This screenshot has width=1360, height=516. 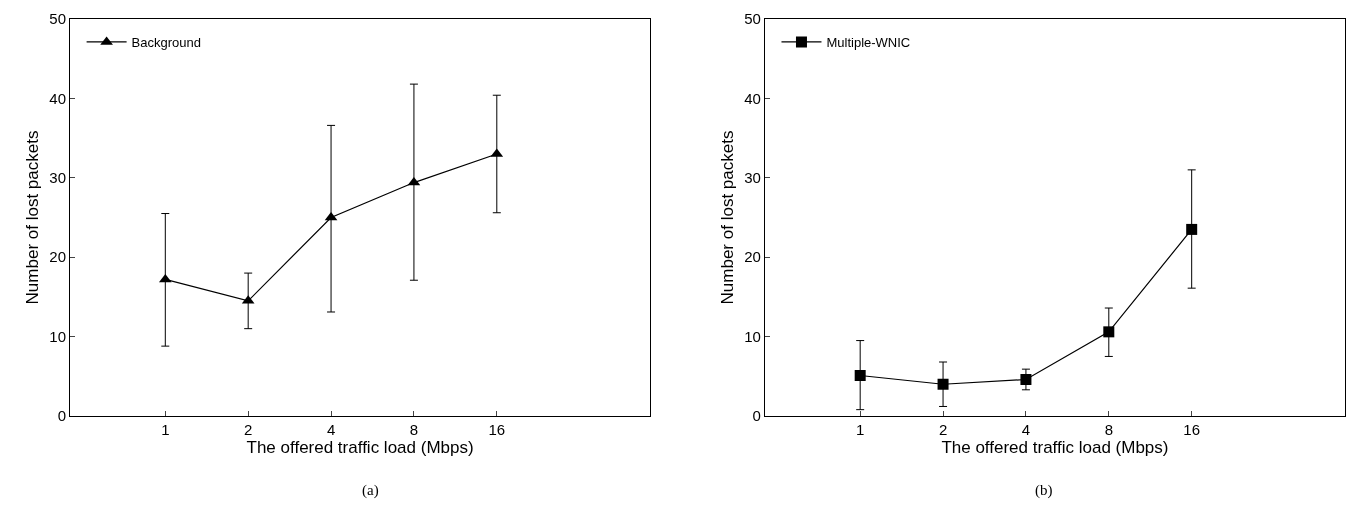 I want to click on legend-label: Background, so click(x=166, y=42).